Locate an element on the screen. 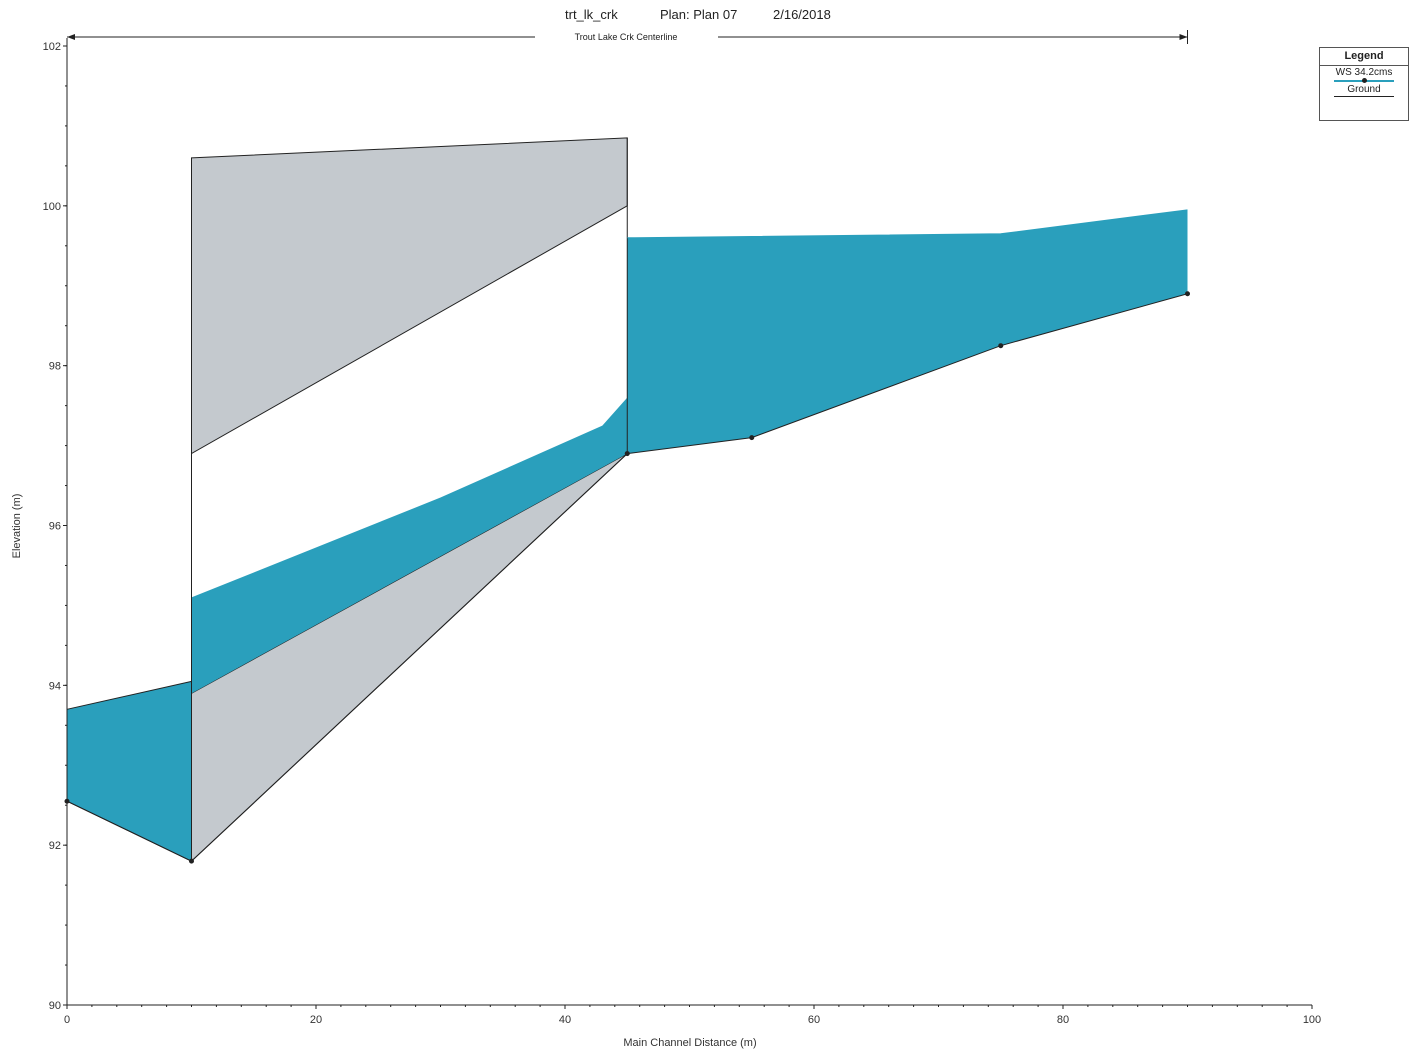 Image resolution: width=1419 pixels, height=1053 pixels. legend-ws-swatch is located at coordinates (1364, 80).